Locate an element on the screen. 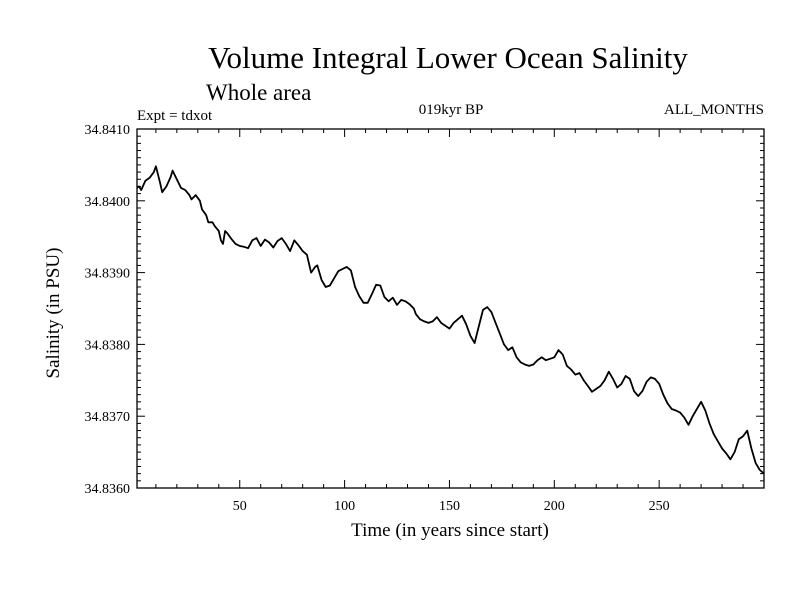 The width and height of the screenshot is (800, 605). chart-subtitle: Whole area is located at coordinates (258, 92).